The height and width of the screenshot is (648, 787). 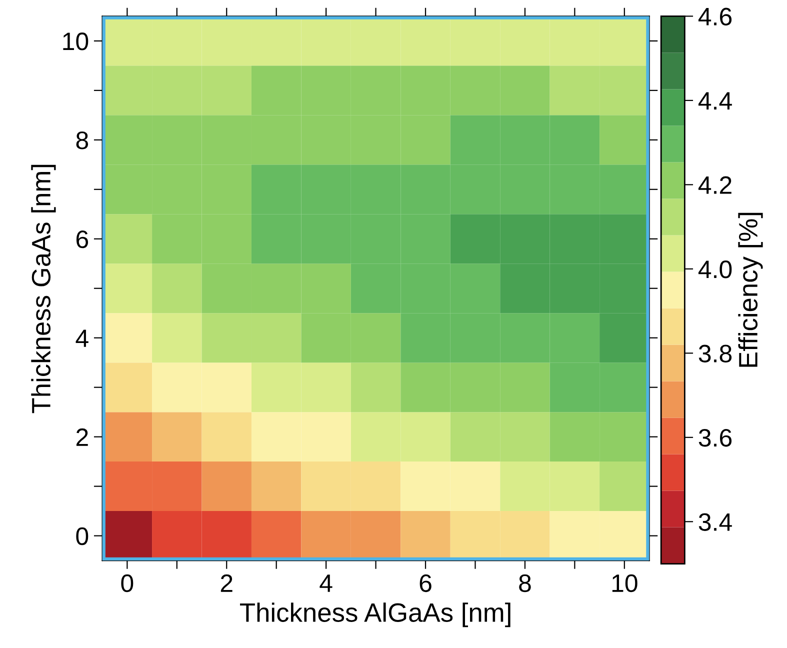 I want to click on color-bar-label: 3.6, so click(x=715, y=438).